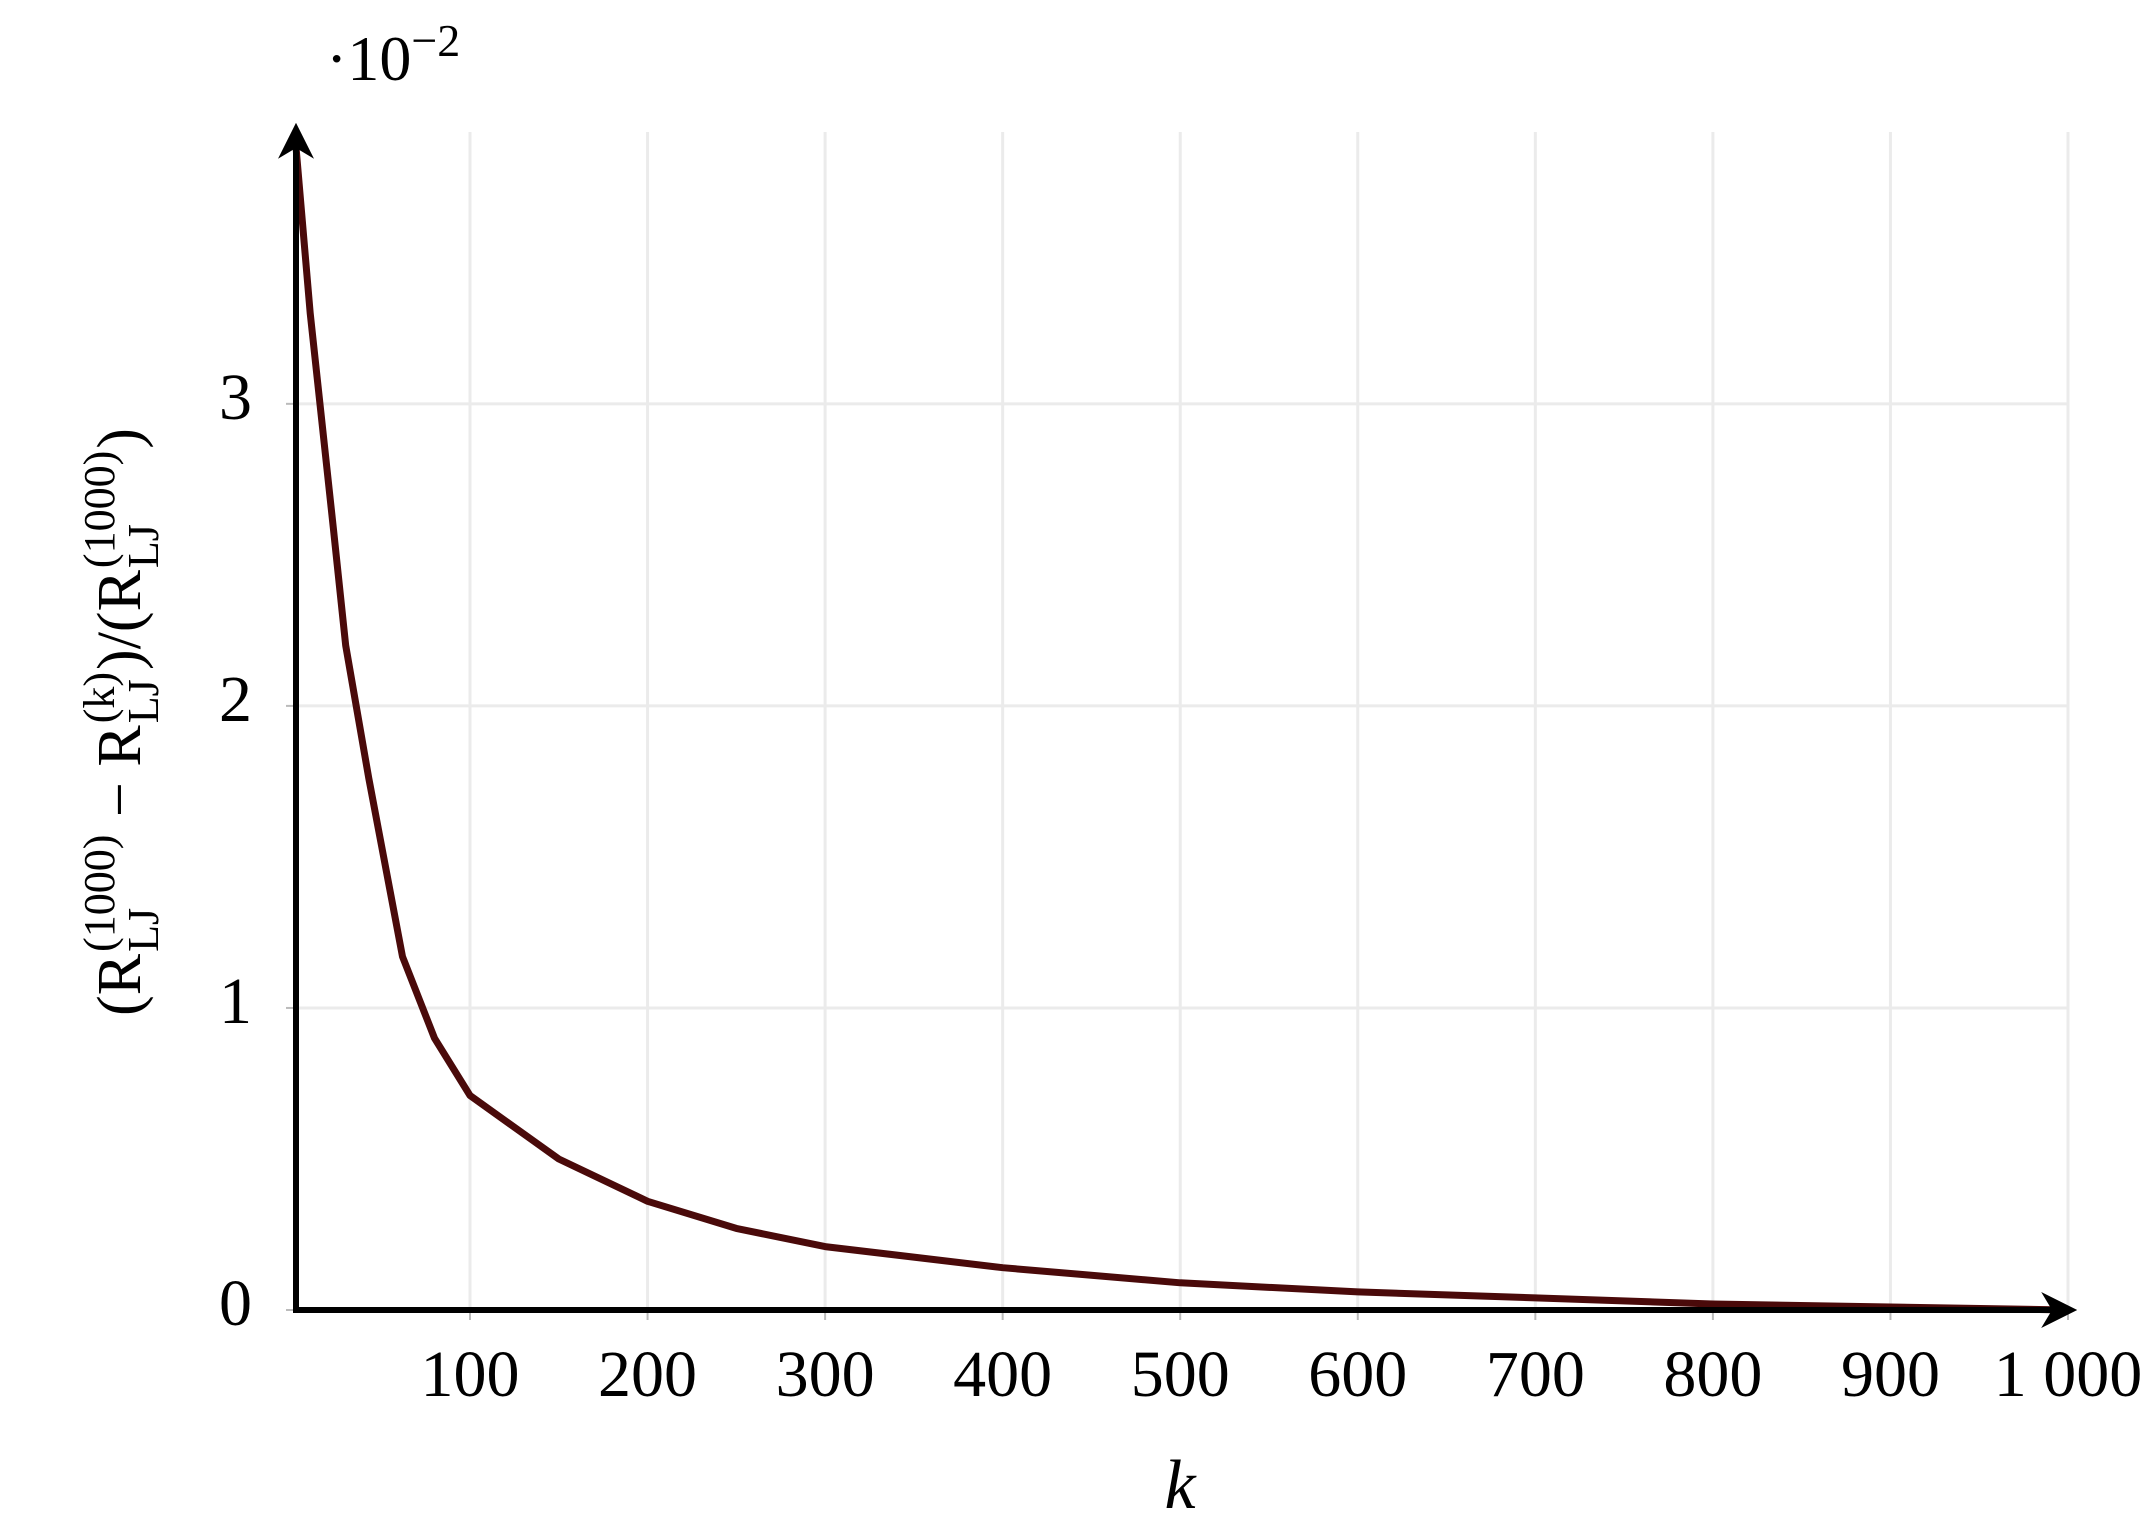 This screenshot has width=2155, height=1517. Describe the element at coordinates (1357, 1374) in the screenshot. I see `x-tick-label: 600` at that location.